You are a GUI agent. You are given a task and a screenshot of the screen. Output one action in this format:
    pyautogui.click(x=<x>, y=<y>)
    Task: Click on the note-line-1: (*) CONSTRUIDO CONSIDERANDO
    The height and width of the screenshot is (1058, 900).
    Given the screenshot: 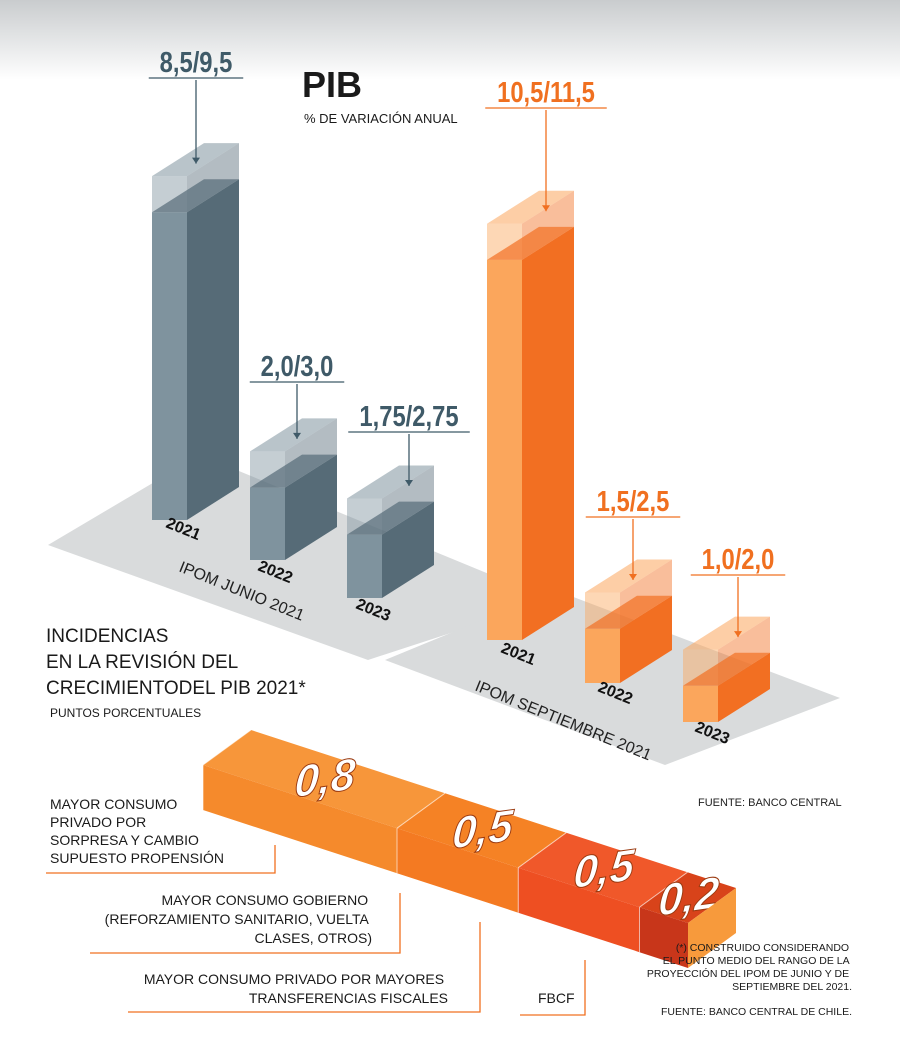 What is the action you would take?
    pyautogui.click(x=762, y=948)
    